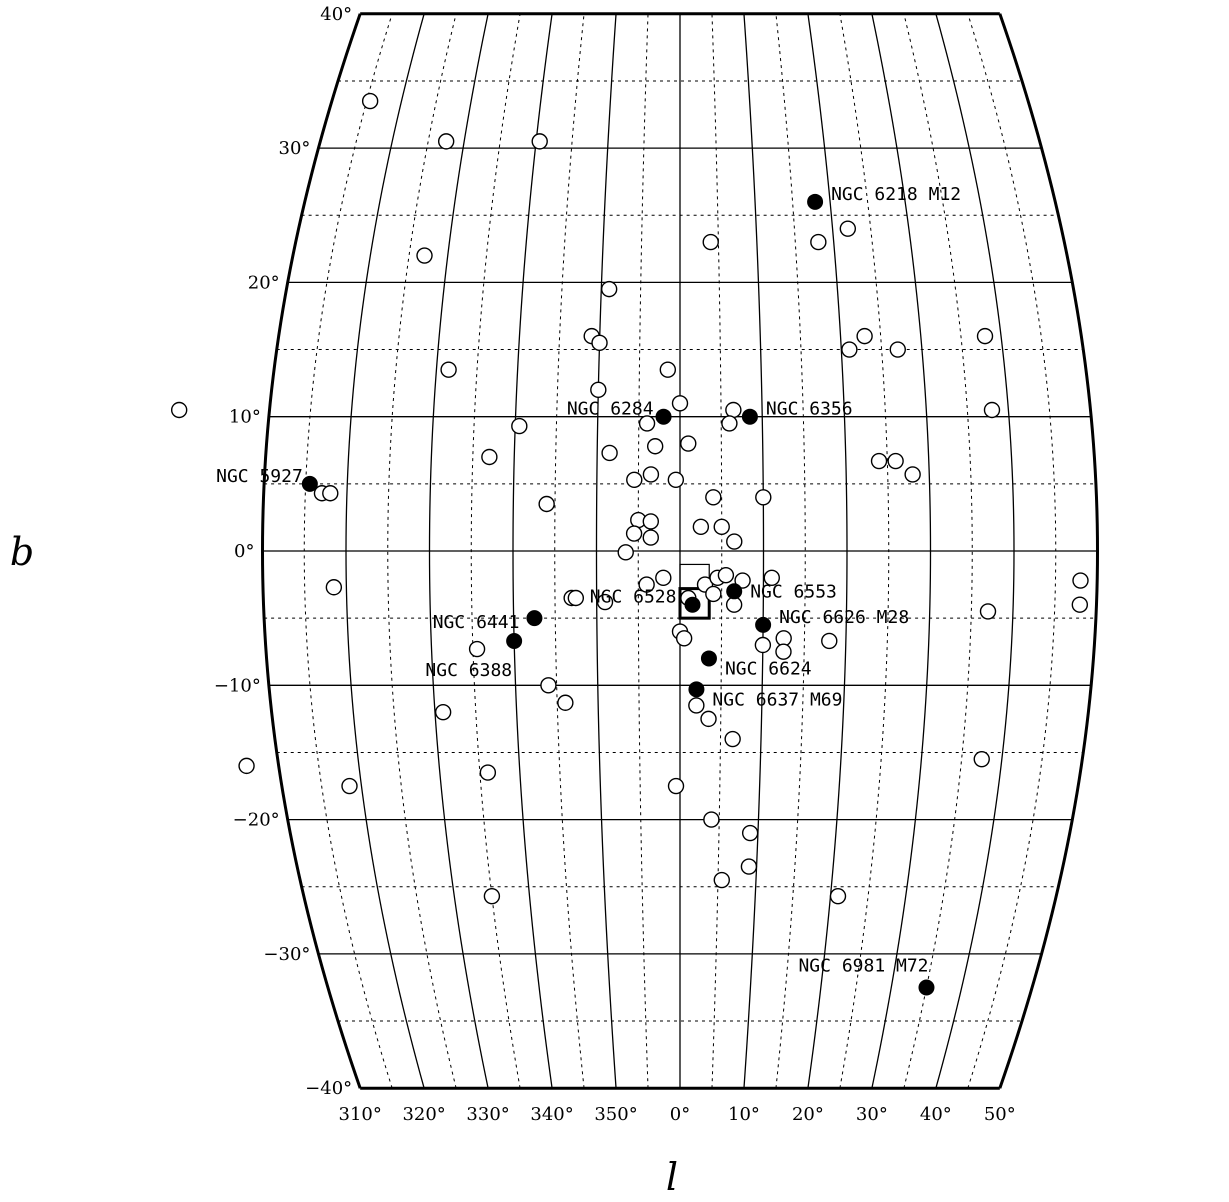  What do you see at coordinates (793, 591) in the screenshot?
I see `cluster-label: NGC 6553` at bounding box center [793, 591].